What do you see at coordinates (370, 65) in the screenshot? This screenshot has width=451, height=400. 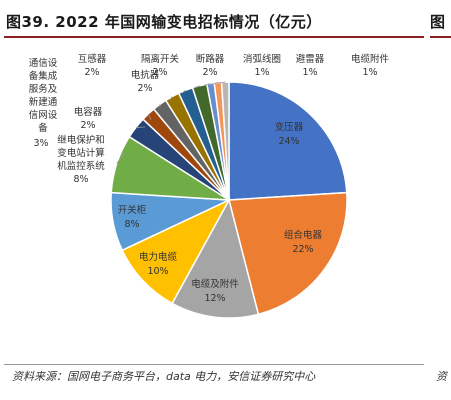 I see `slice-label-15: 电缆附件 1%` at bounding box center [370, 65].